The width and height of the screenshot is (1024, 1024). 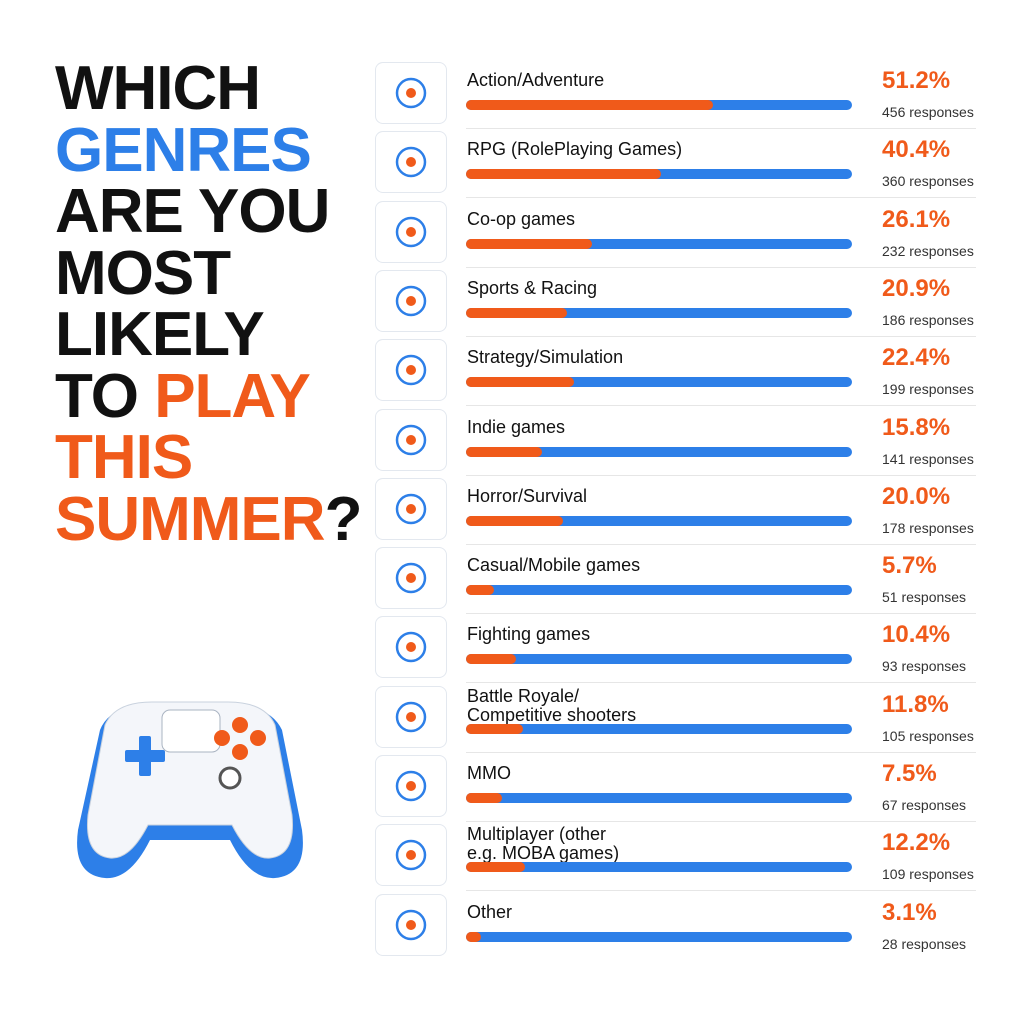 What do you see at coordinates (192, 211) in the screenshot?
I see `title-segment: ARE YOU` at bounding box center [192, 211].